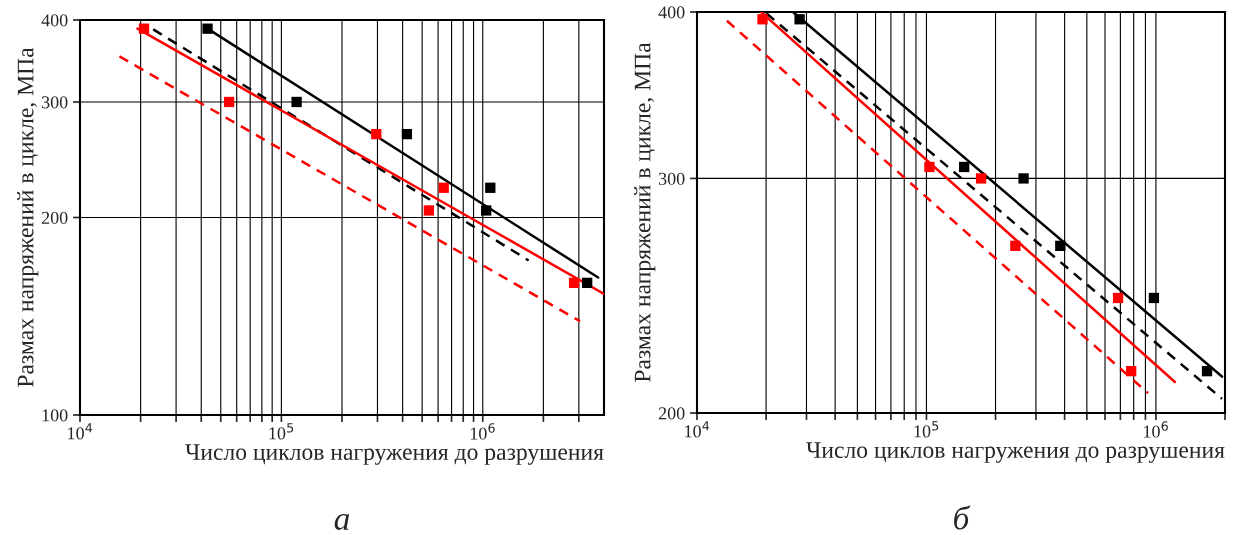  Describe the element at coordinates (55, 415) in the screenshot. I see `y-tick-label: 100` at that location.